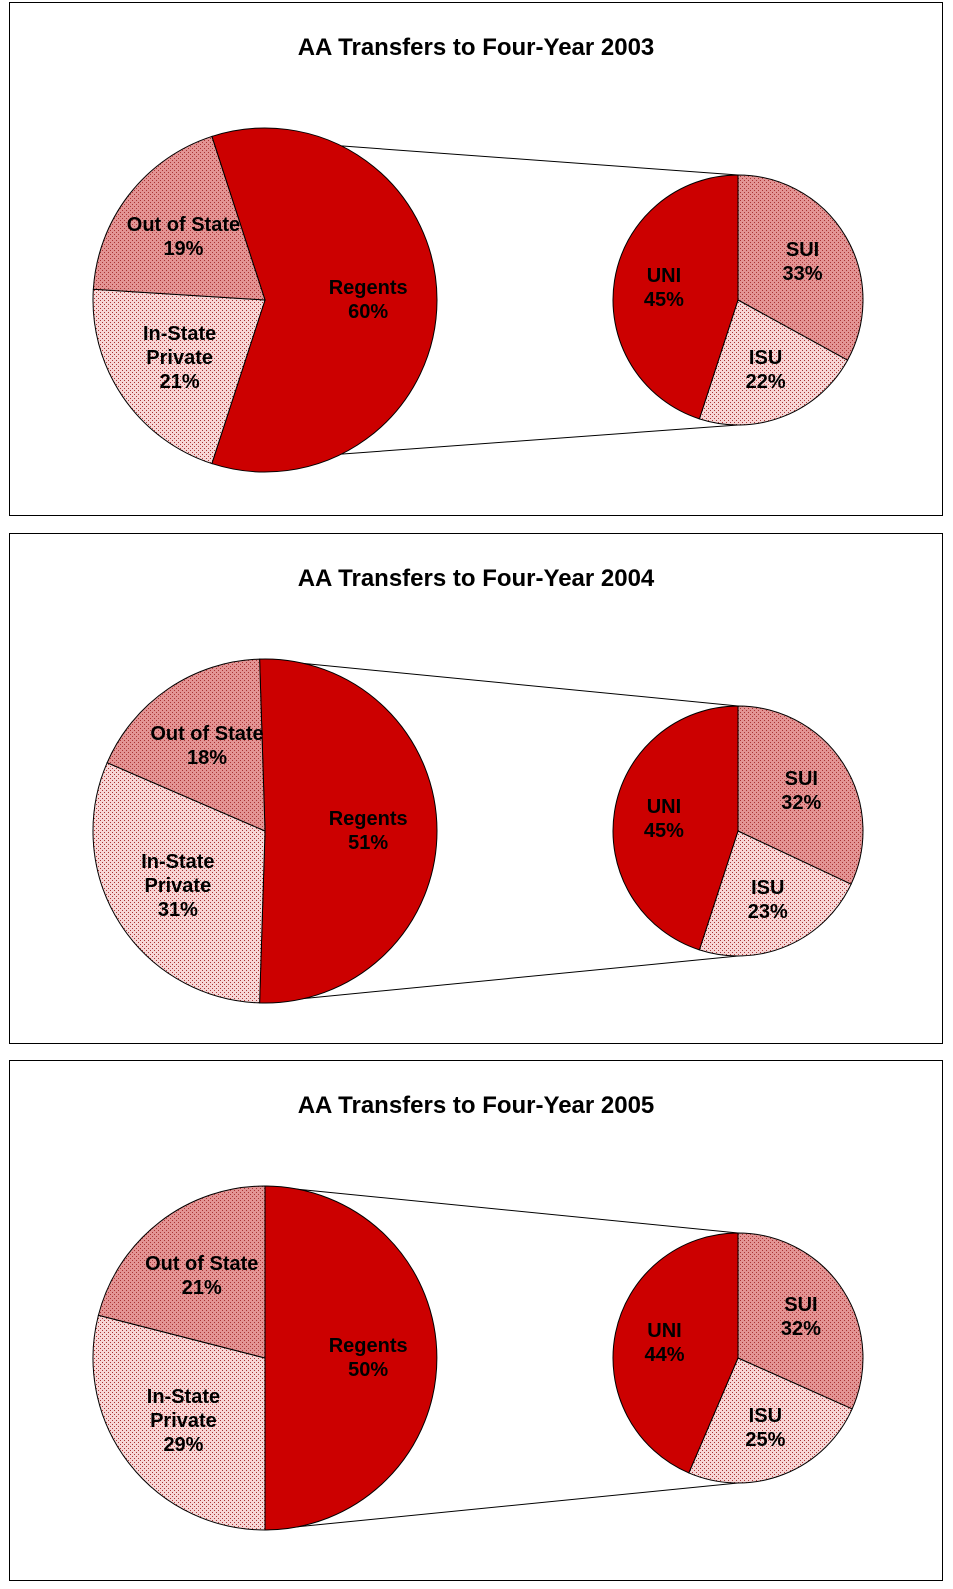  Describe the element at coordinates (368, 831) in the screenshot. I see `slice-label: Regents 51%` at that location.